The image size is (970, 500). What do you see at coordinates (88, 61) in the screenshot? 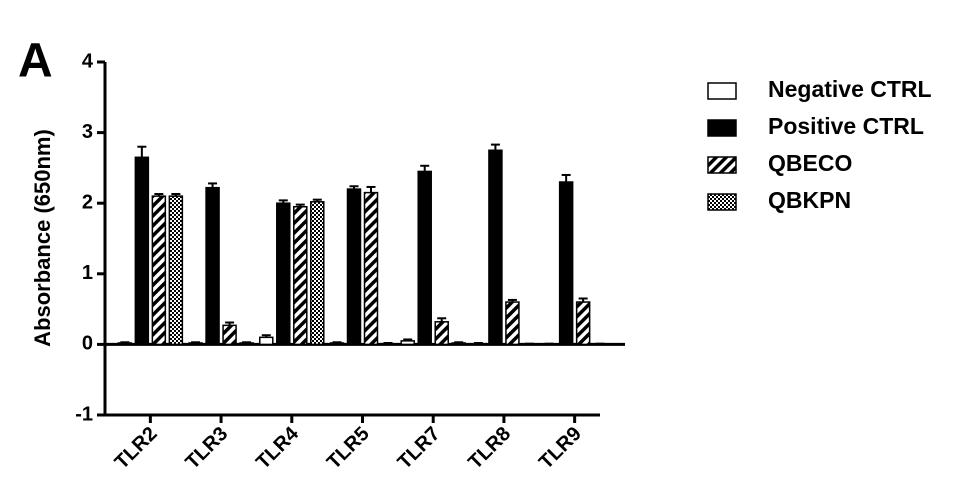
I see `y-tick-label: 4` at bounding box center [88, 61].